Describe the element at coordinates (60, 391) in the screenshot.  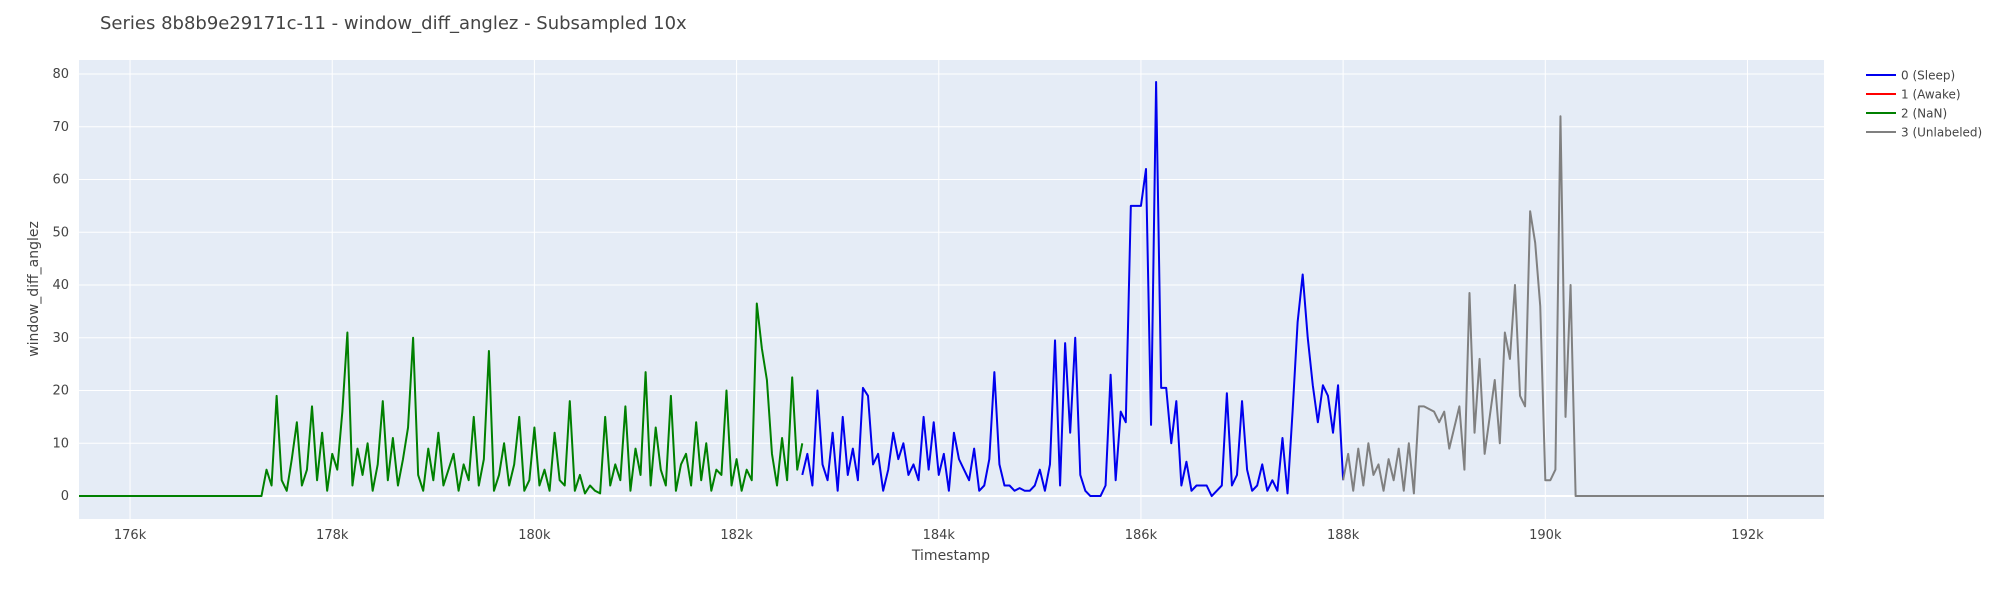
I see `y-tick-label: 20` at that location.